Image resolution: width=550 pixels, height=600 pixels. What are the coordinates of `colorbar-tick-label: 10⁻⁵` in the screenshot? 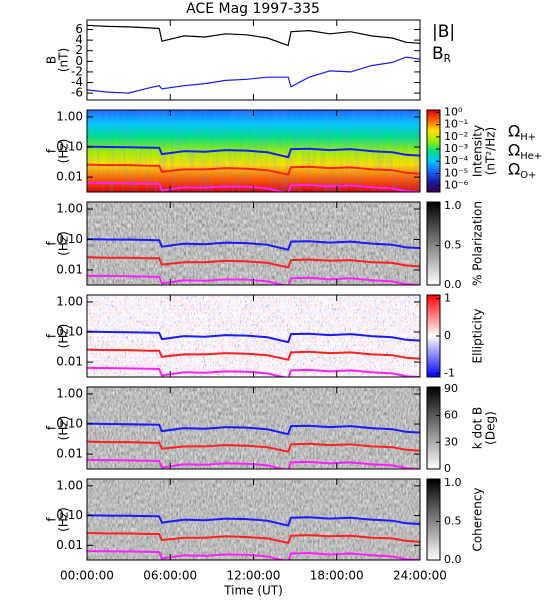 It's located at (456, 172).